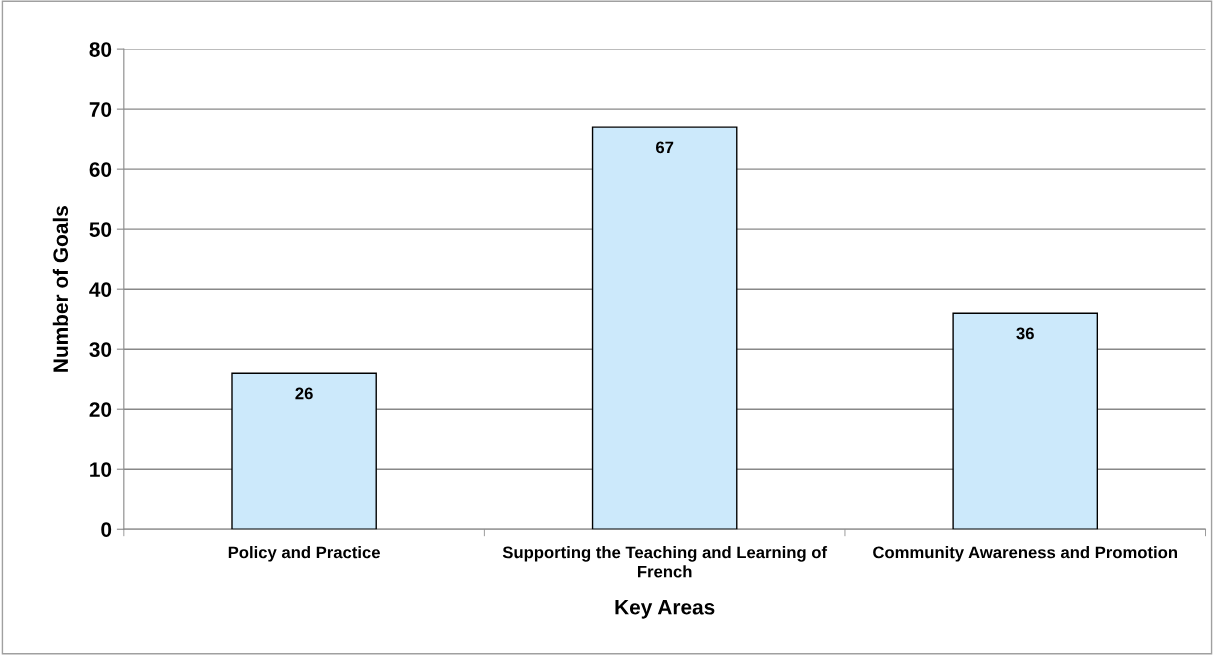 Image resolution: width=1214 pixels, height=655 pixels. I want to click on y-tick-label: 30, so click(100, 349).